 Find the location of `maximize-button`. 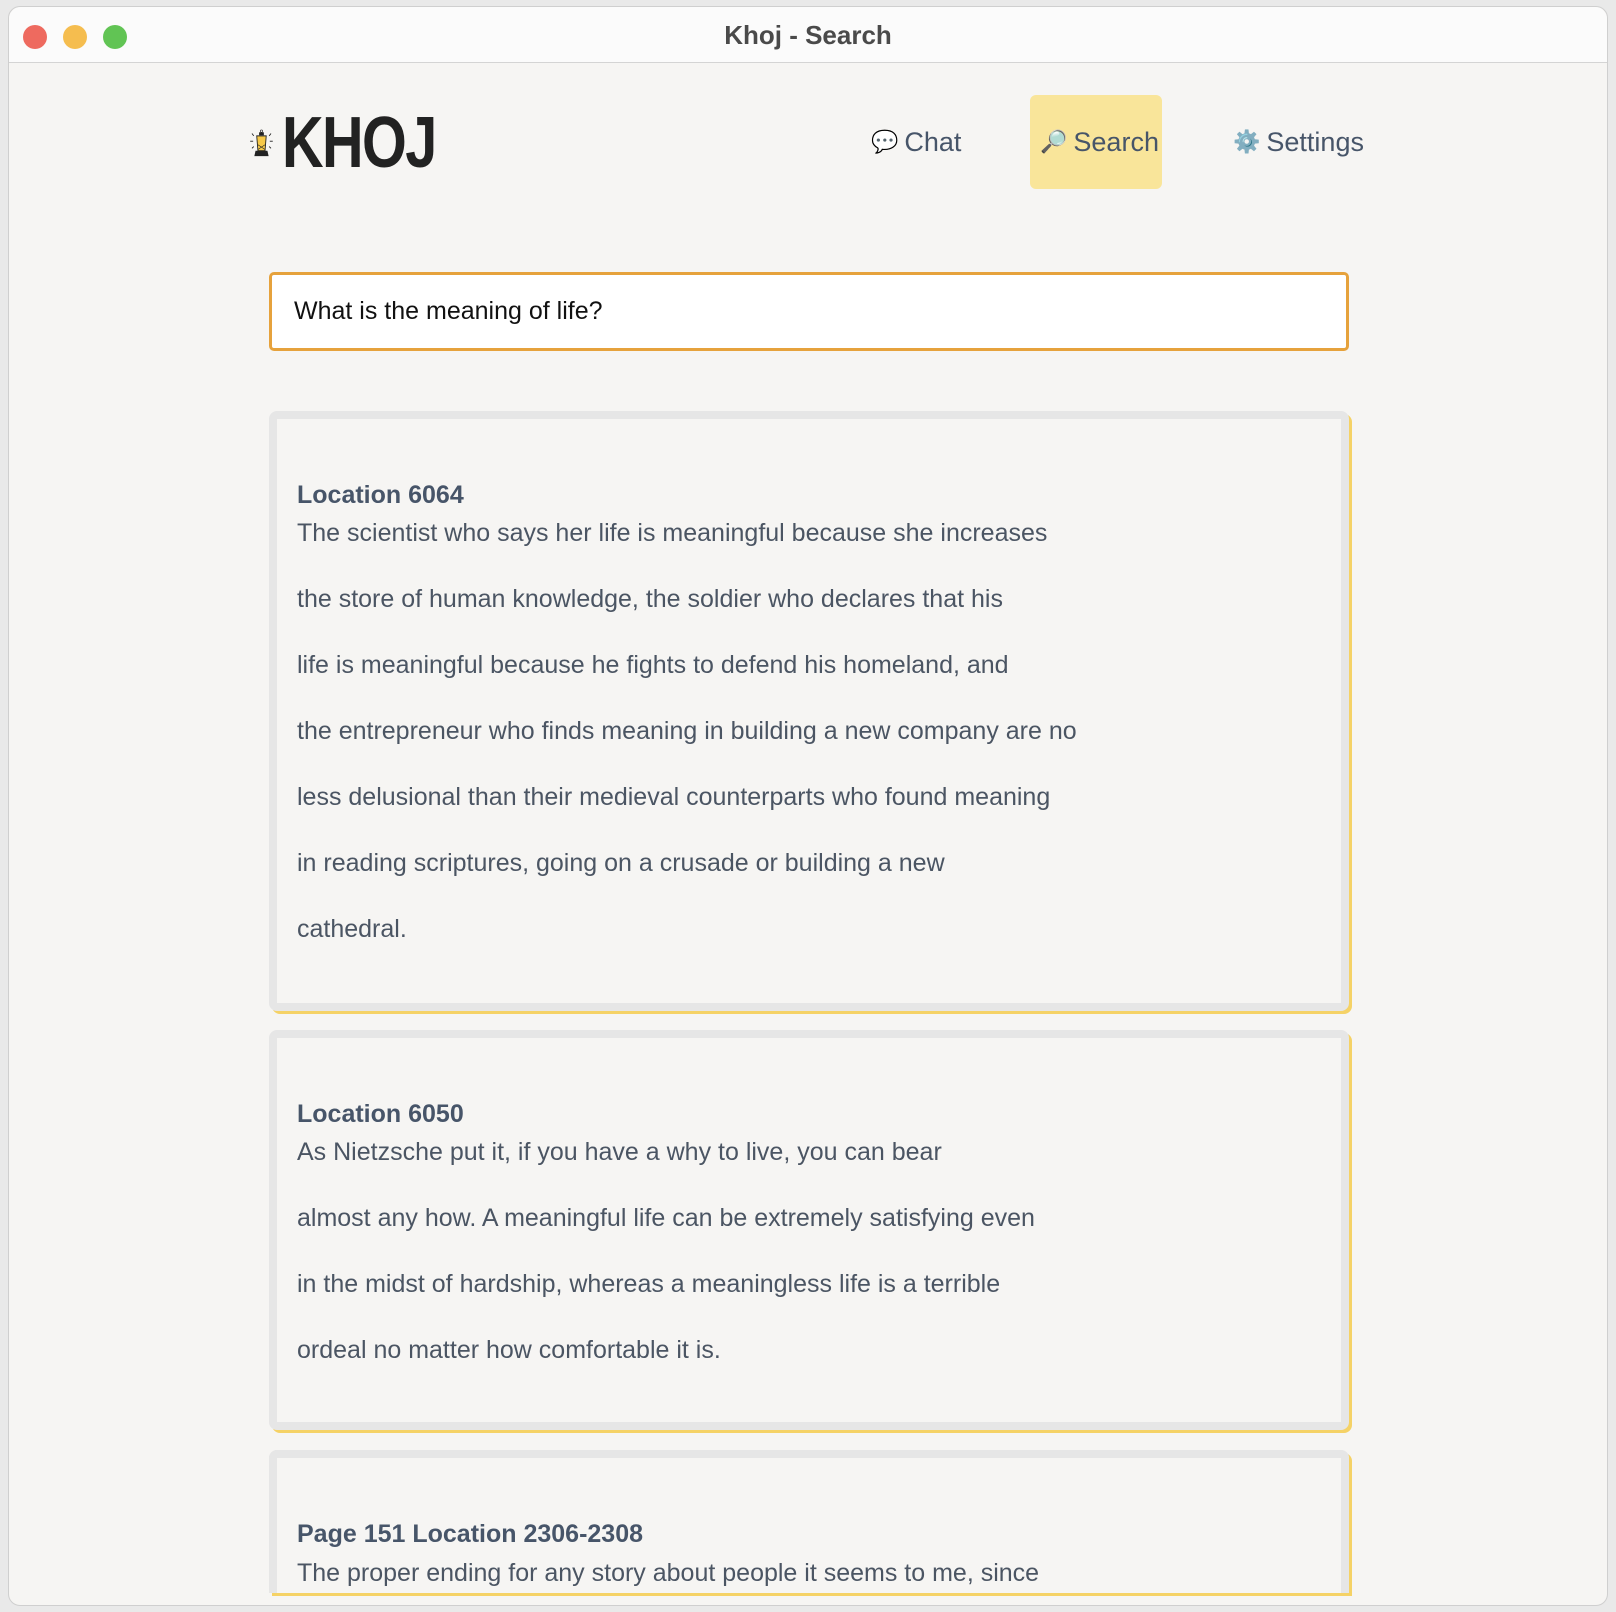

maximize-button is located at coordinates (115, 37).